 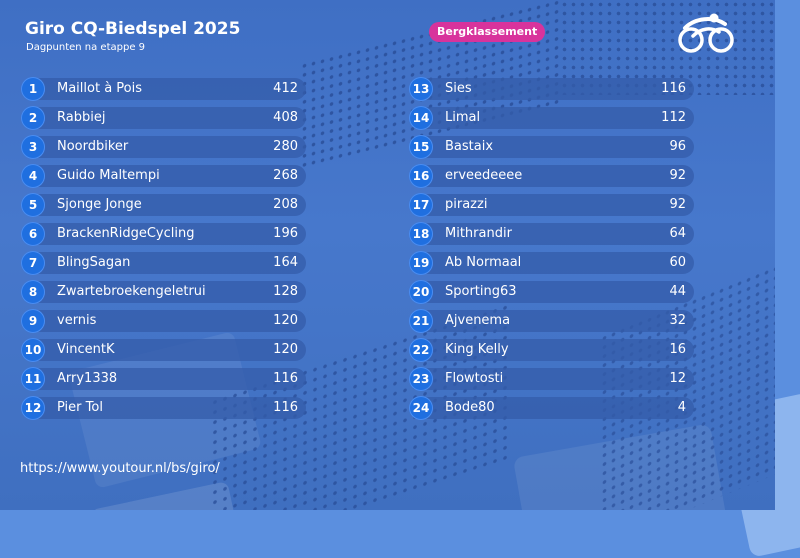 What do you see at coordinates (33, 350) in the screenshot?
I see `rank-badge: 10` at bounding box center [33, 350].